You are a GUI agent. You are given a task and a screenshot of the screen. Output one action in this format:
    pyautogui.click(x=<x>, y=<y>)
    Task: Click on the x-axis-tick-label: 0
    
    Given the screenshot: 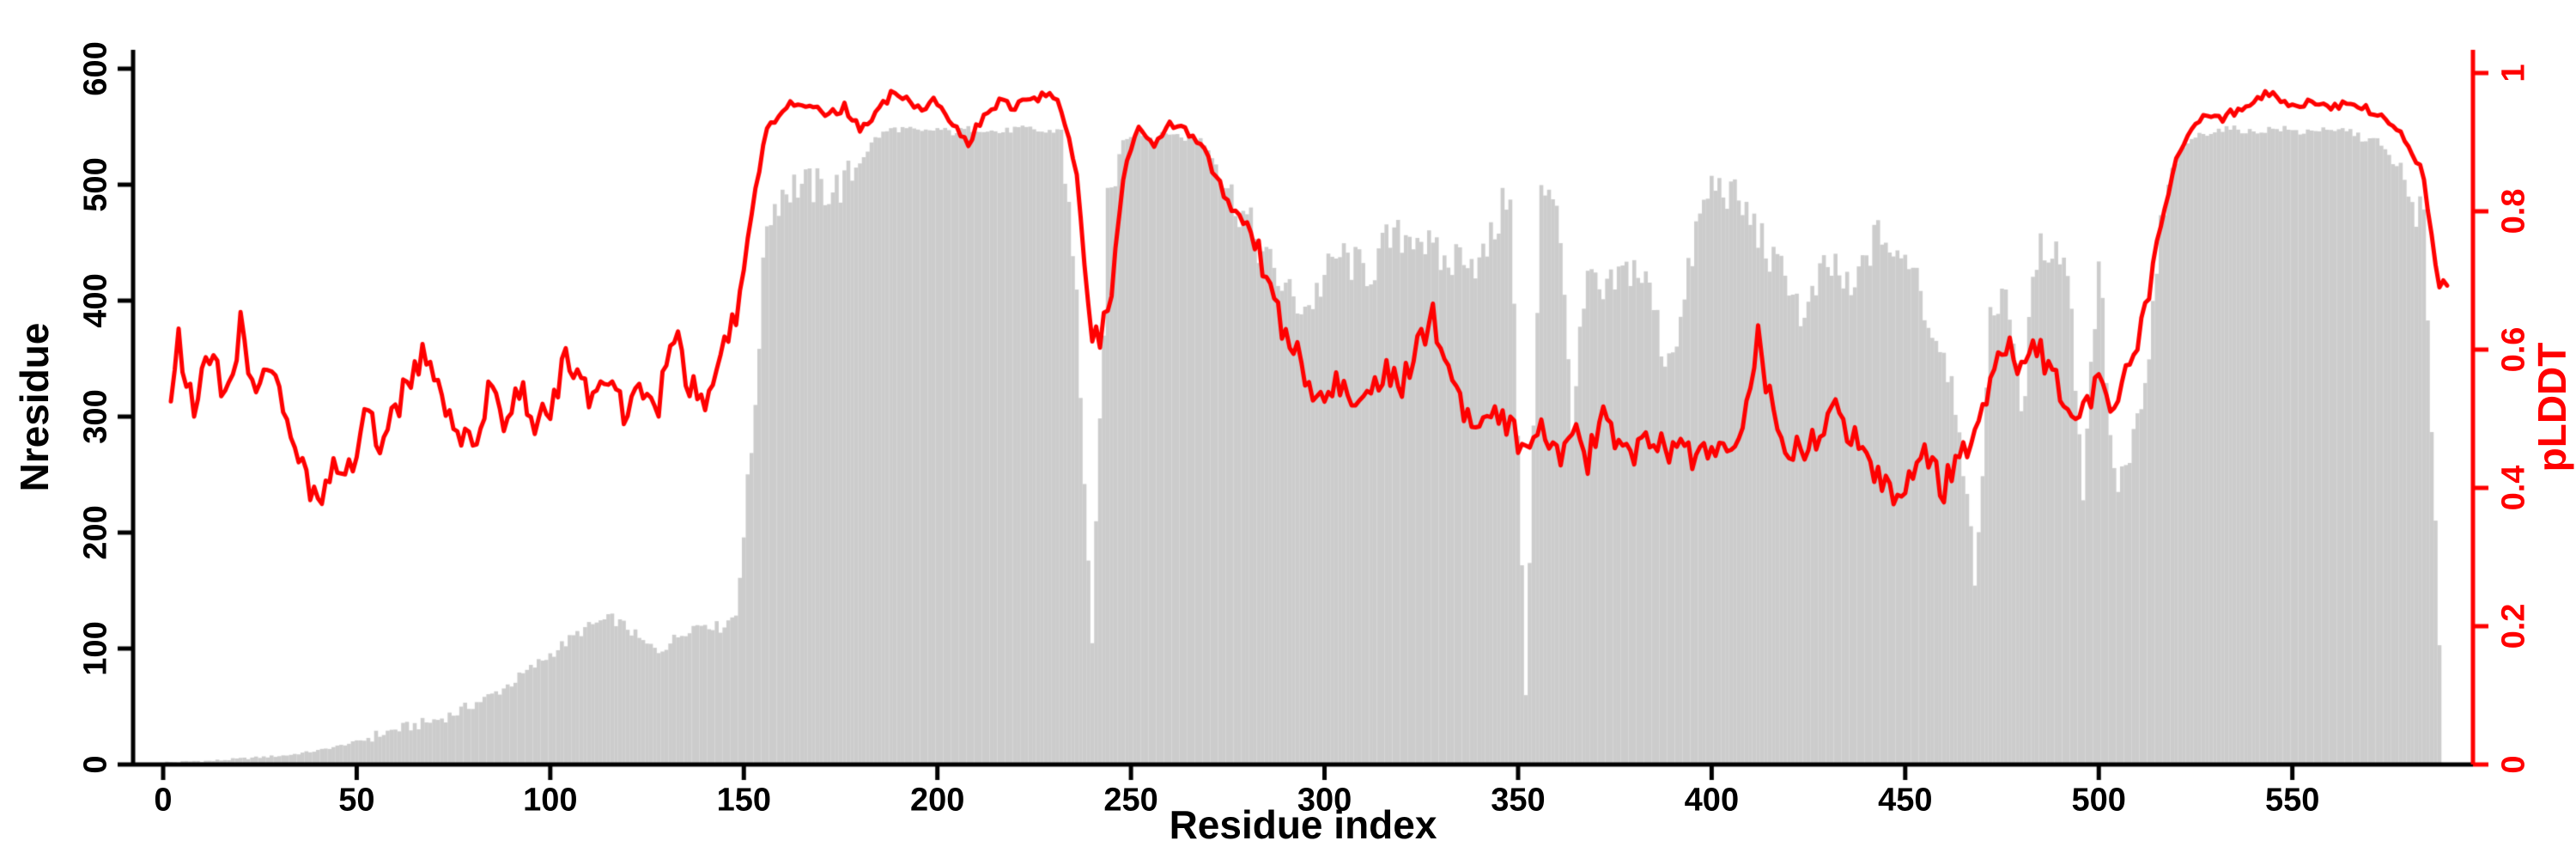 What is the action you would take?
    pyautogui.click(x=164, y=801)
    